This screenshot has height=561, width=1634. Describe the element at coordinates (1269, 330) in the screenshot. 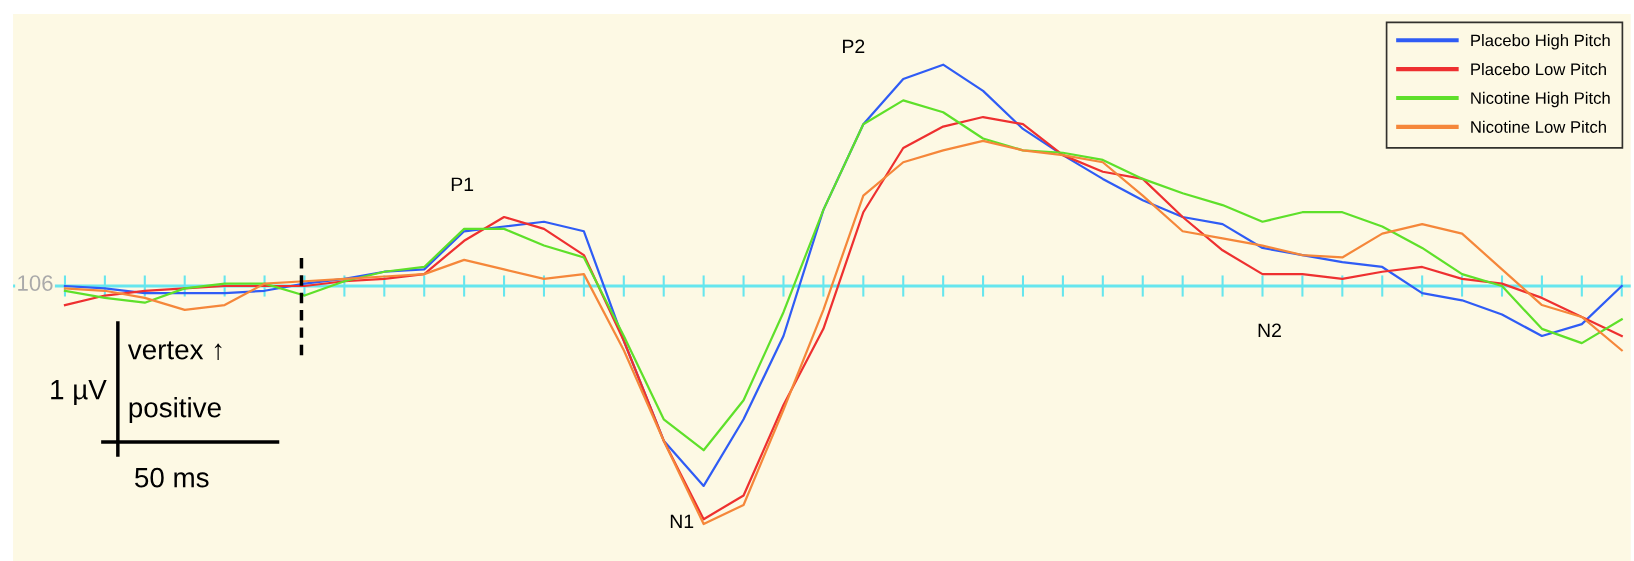

I see `annotation: N2` at that location.